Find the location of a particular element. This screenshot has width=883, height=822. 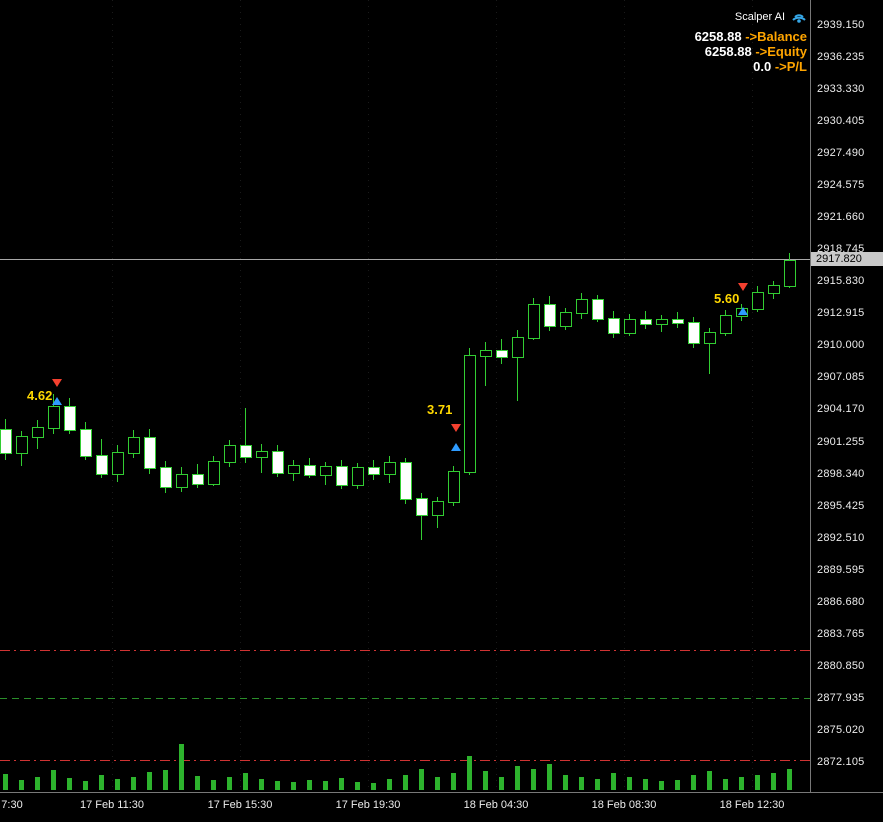

level-line-red-dashdot-upper is located at coordinates (405, 650).